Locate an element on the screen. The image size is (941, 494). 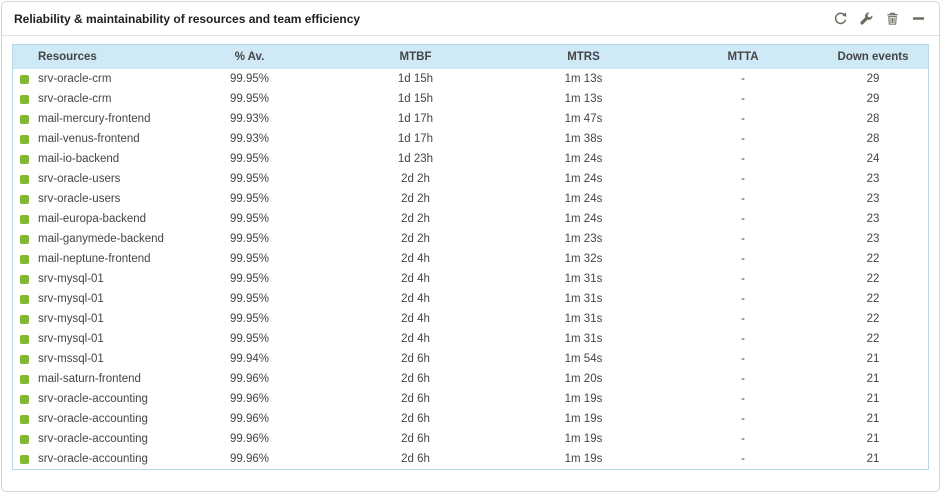
mtbf-value: 2d 2h is located at coordinates (415, 239).